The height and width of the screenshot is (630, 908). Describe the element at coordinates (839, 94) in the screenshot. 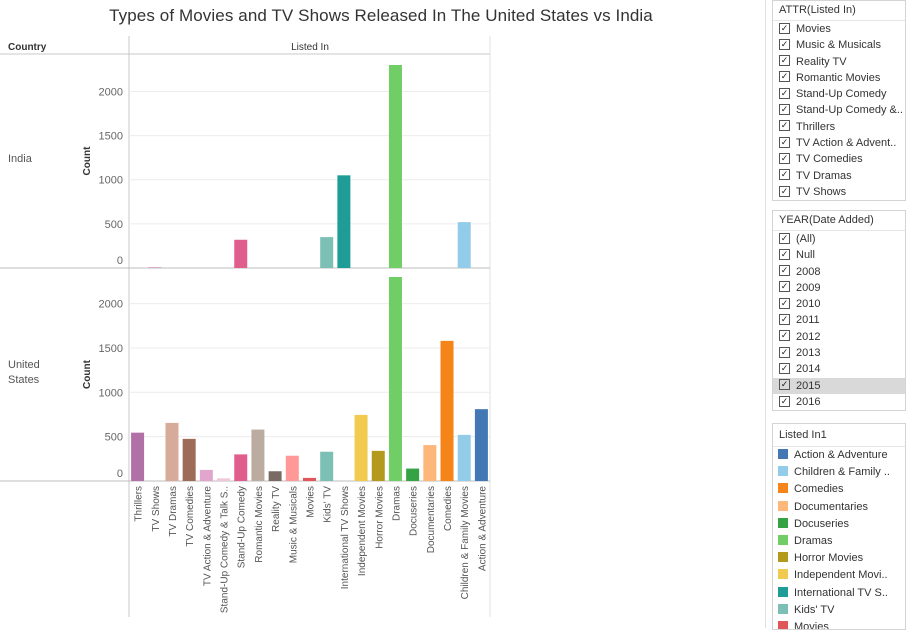

I see `attr-filter-item: ✓ Stand-Up Comedy` at that location.